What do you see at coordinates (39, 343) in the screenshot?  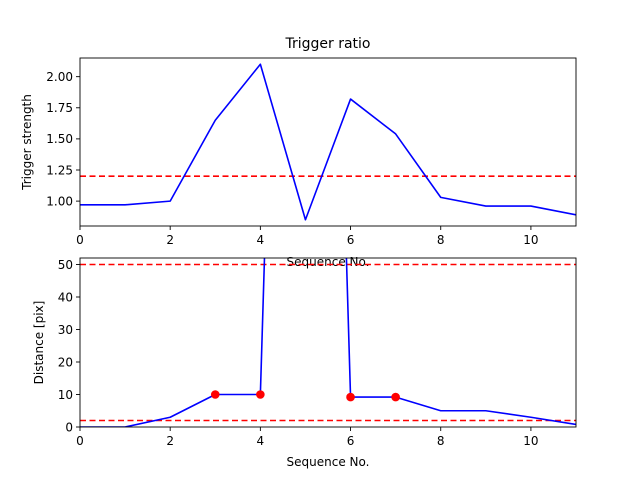 I see `y-axis-label: Distance [pix]` at bounding box center [39, 343].